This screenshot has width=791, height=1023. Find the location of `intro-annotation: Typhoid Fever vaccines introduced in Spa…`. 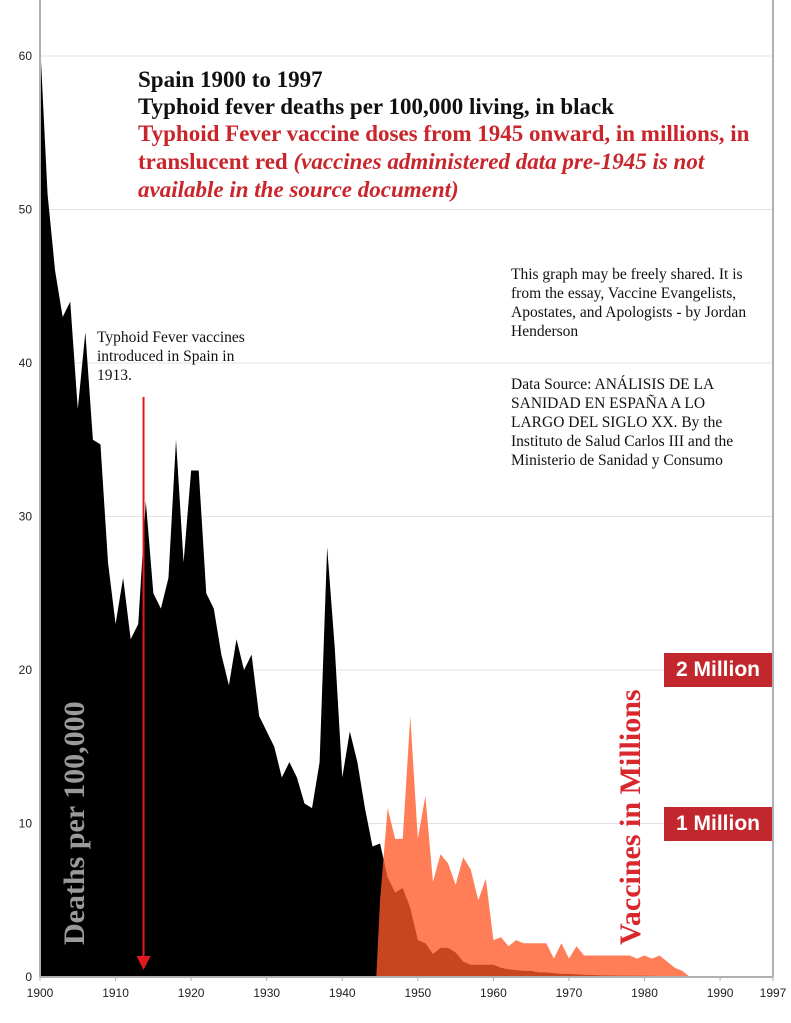

intro-annotation: Typhoid Fever vaccines introduced in Spa… is located at coordinates (171, 356).